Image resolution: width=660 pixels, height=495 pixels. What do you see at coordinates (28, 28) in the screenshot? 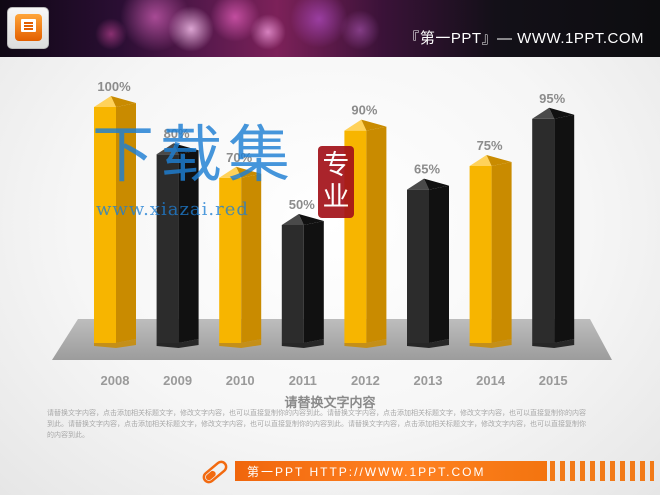
I see `powerpoint-logo-icon` at bounding box center [28, 28].